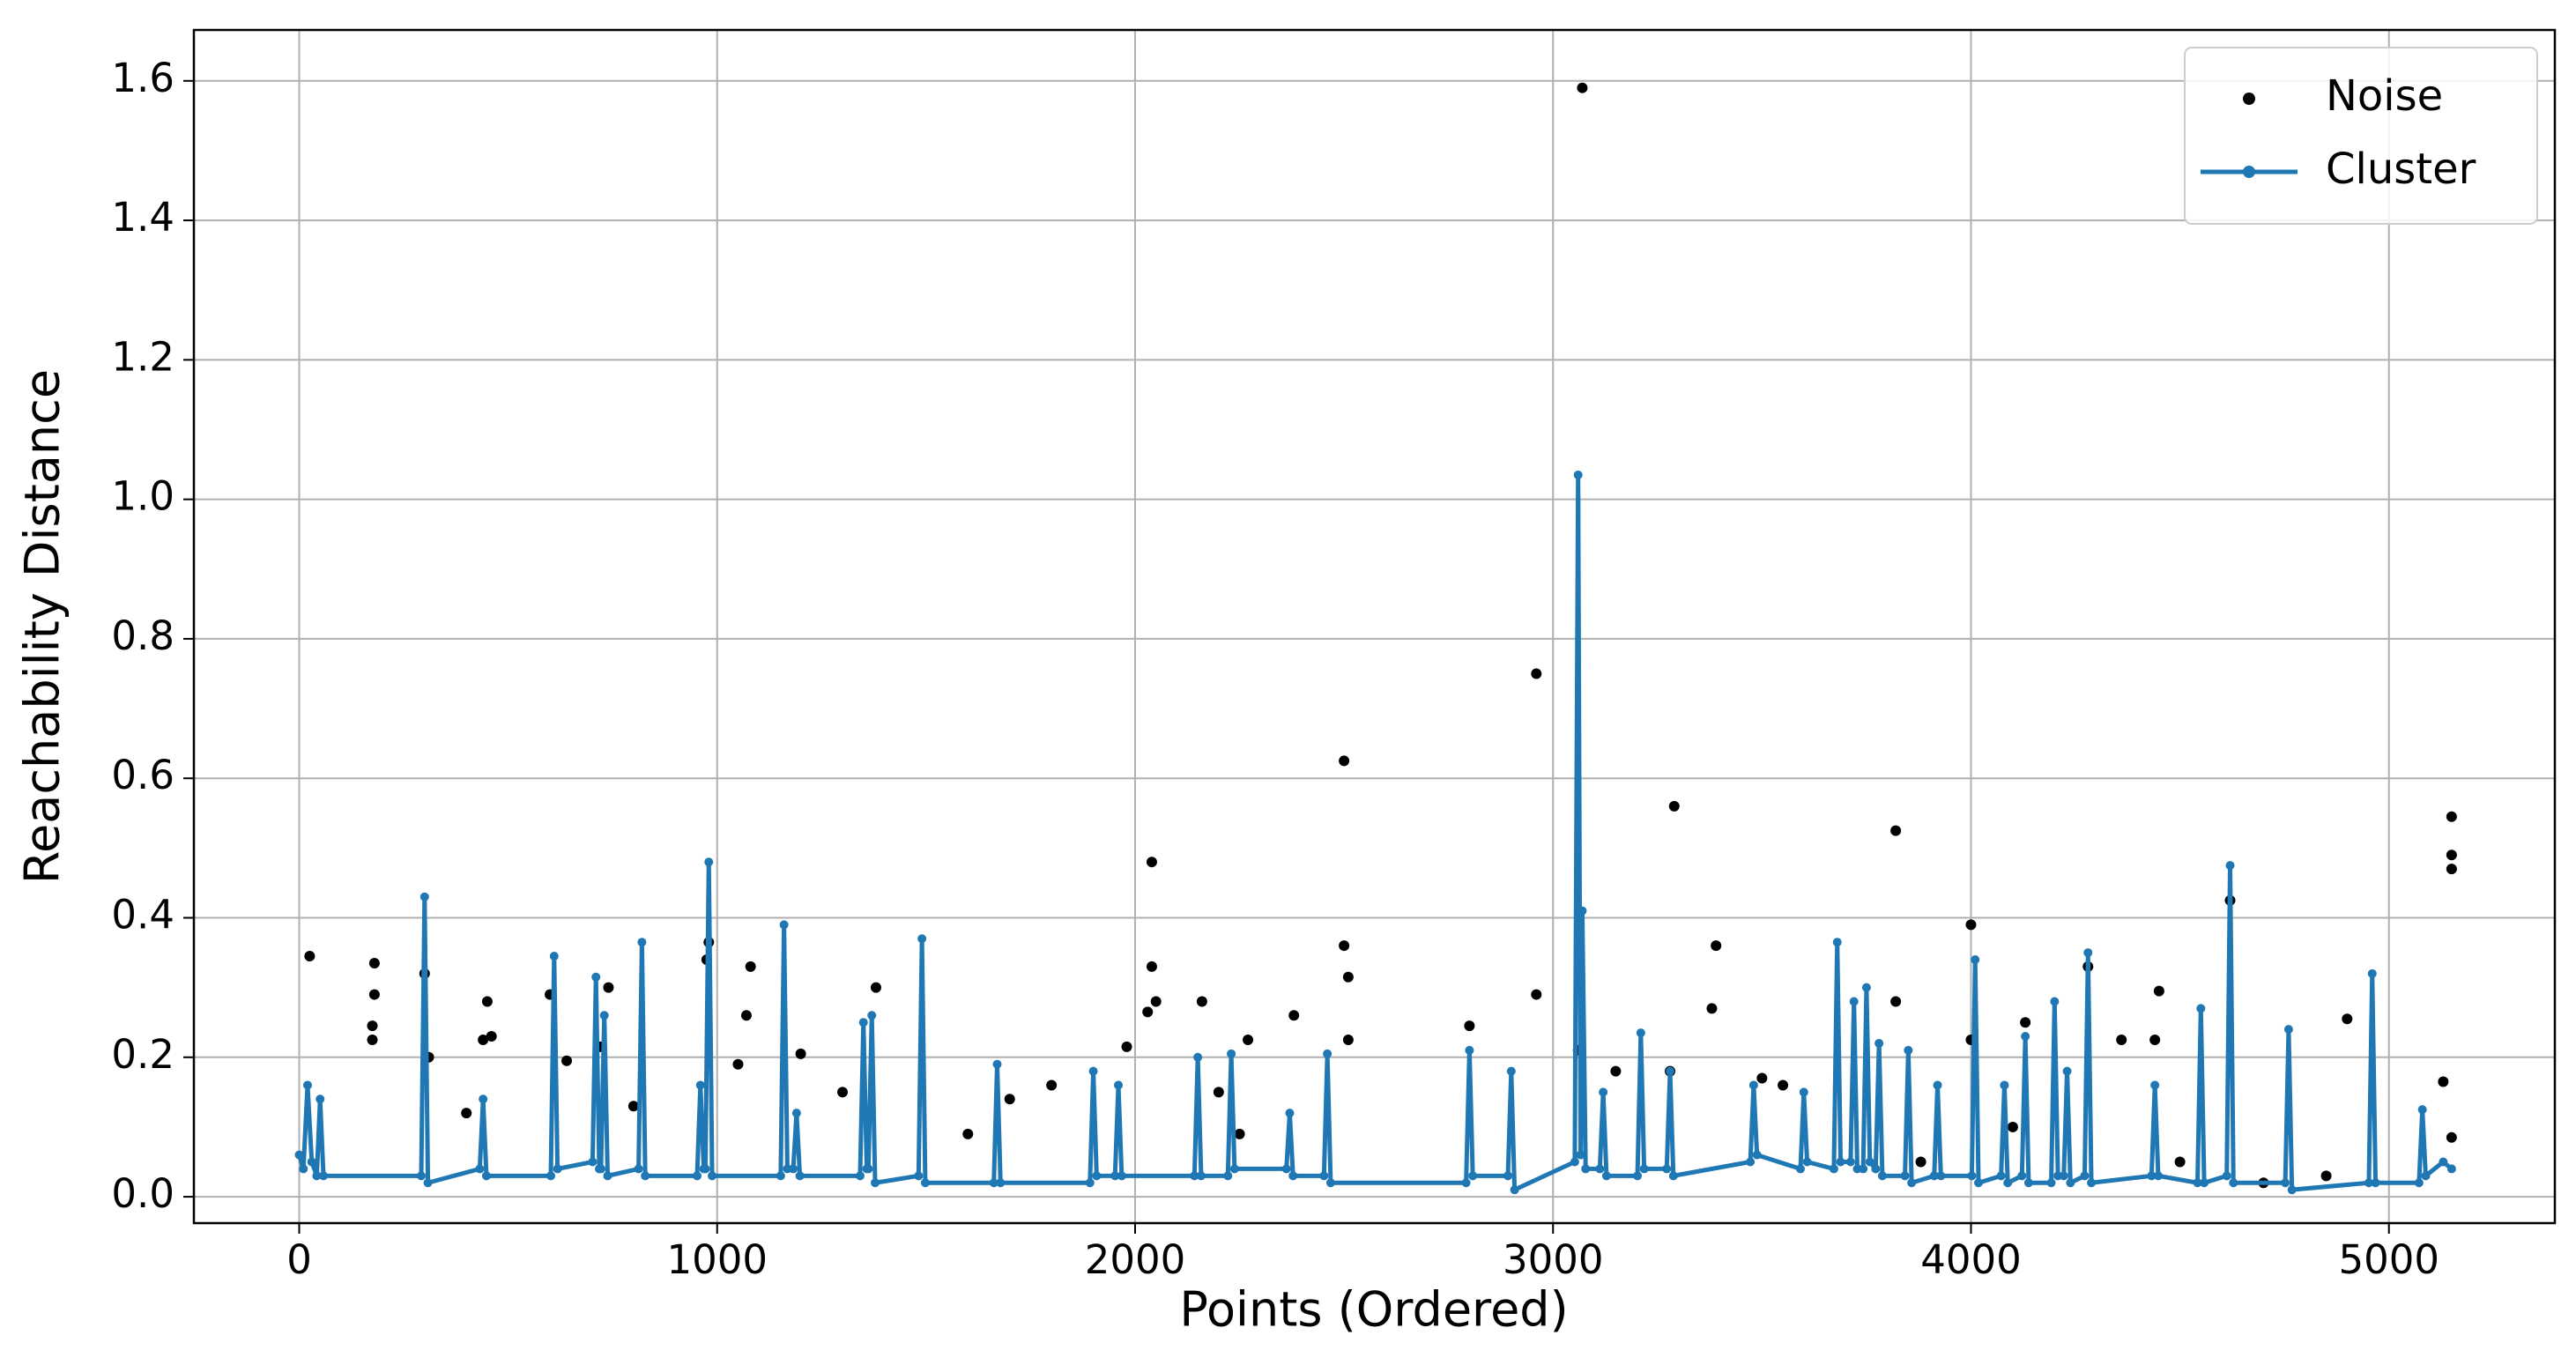 The image size is (2576, 1365). I want to click on y-tick-label: 0.4, so click(142, 915).